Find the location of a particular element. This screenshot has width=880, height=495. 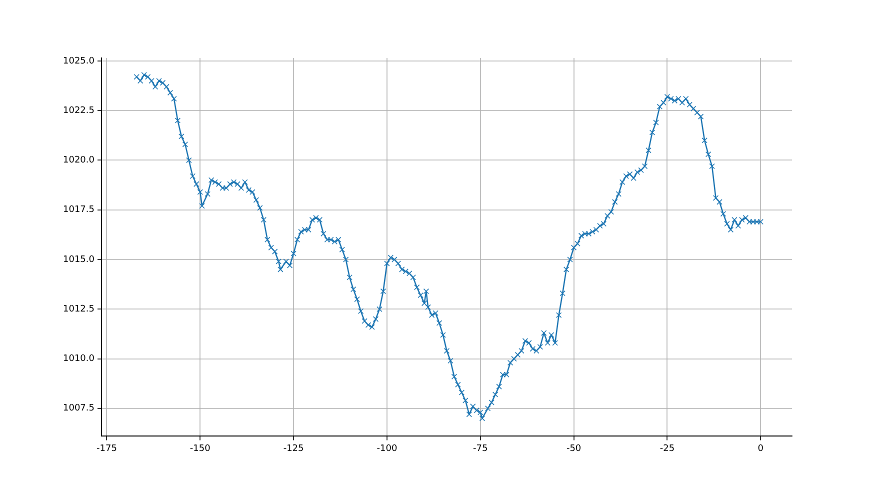

x-tick-label: -75 is located at coordinates (480, 449).